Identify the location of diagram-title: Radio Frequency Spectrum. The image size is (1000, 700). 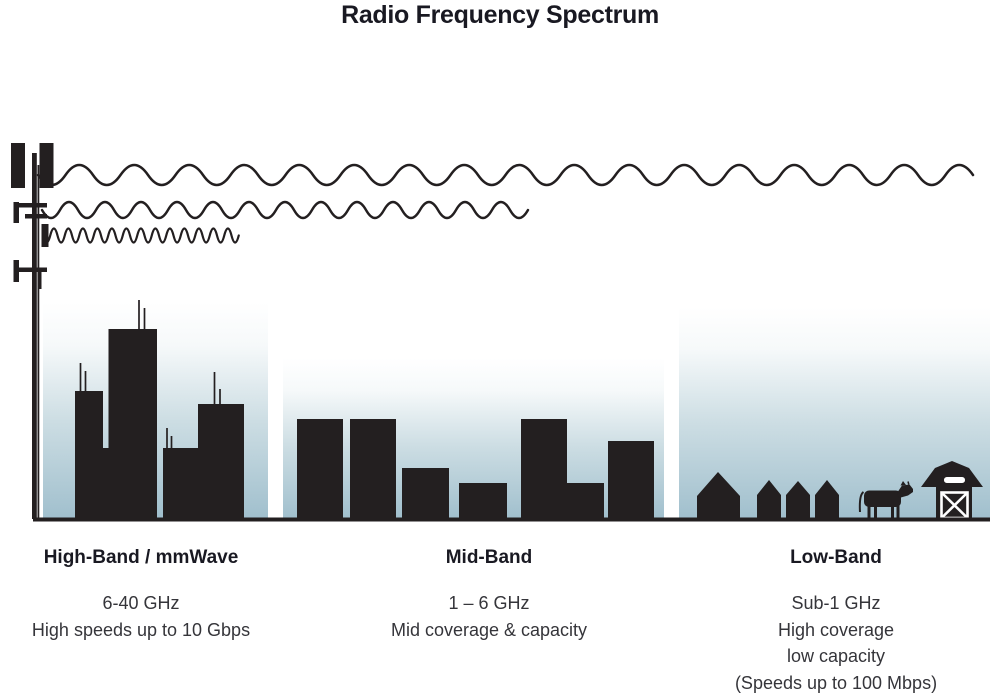
(500, 15).